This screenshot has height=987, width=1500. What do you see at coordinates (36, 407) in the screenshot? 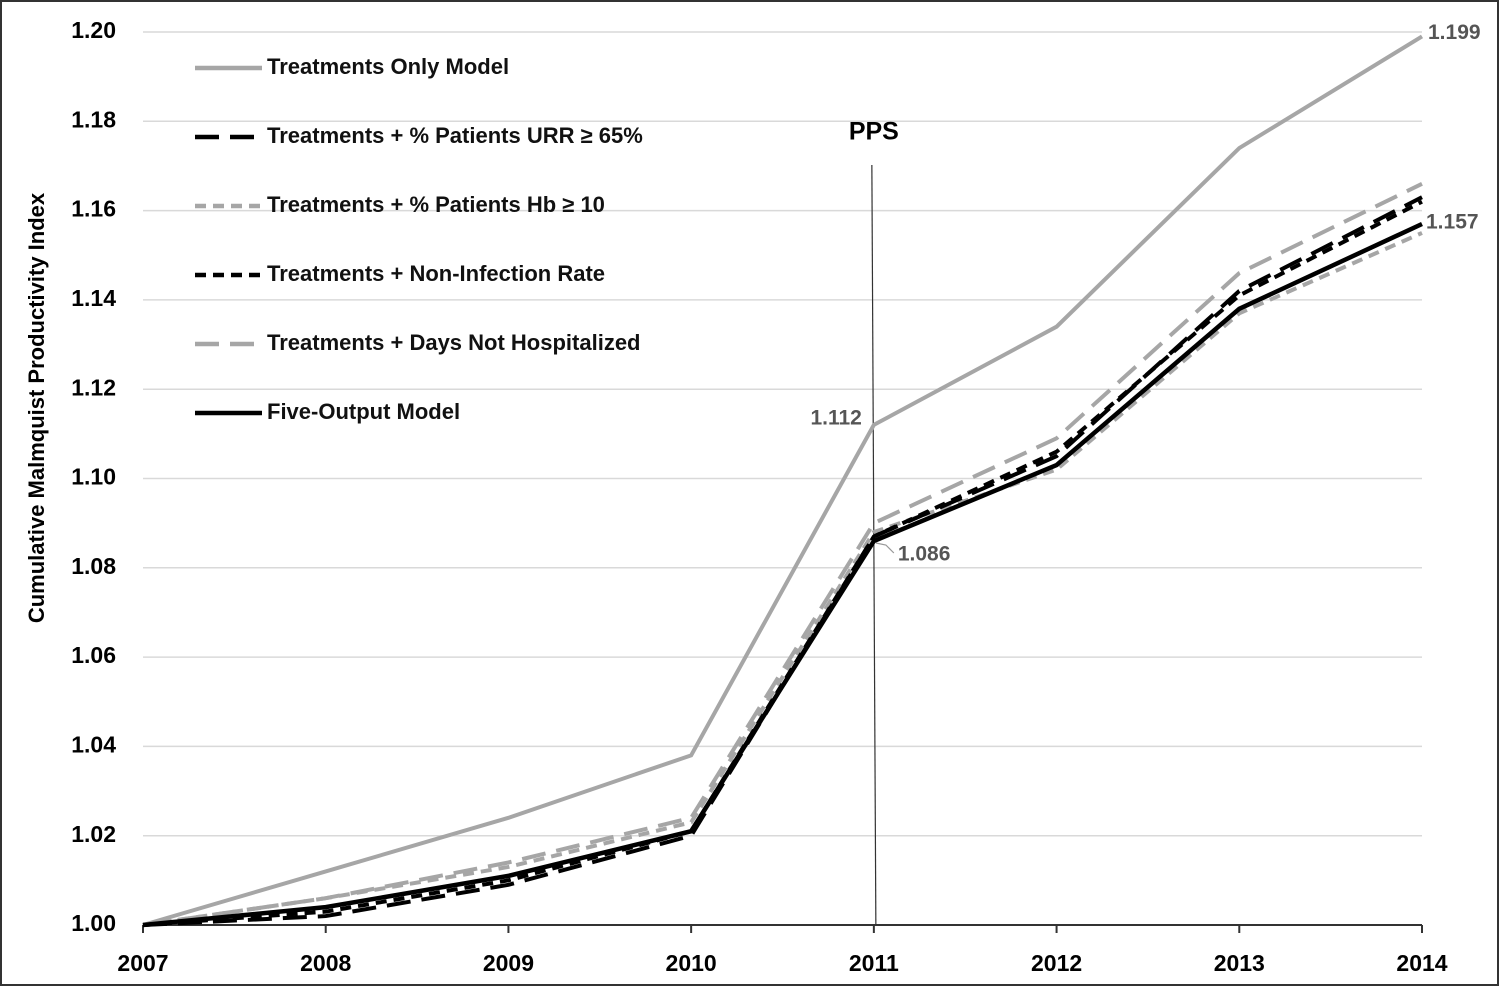
I see `y-axis-label: Cumulative Malmquist Productivity Index` at bounding box center [36, 407].